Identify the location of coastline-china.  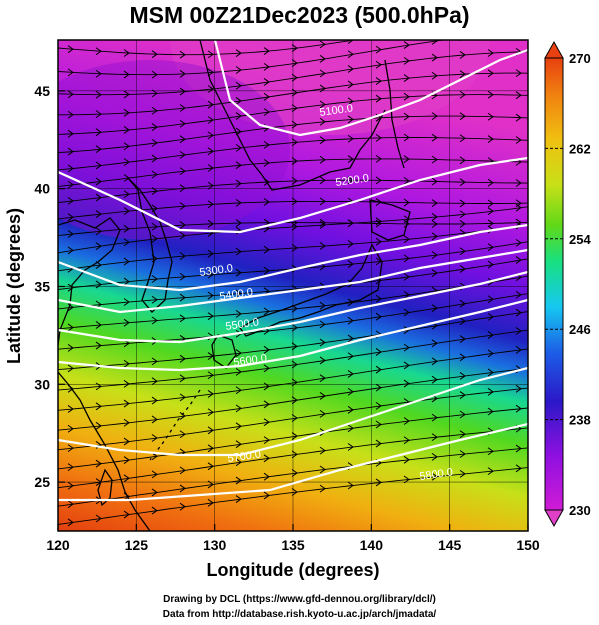
(89, 281).